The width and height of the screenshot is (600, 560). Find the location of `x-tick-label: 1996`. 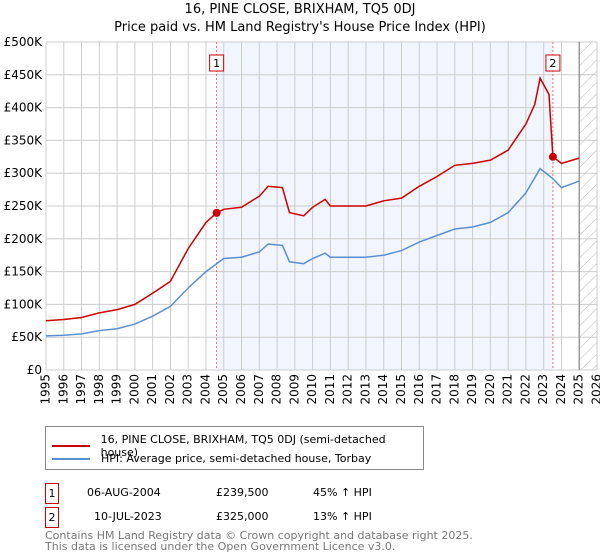

x-tick-label: 1996 is located at coordinates (63, 389).